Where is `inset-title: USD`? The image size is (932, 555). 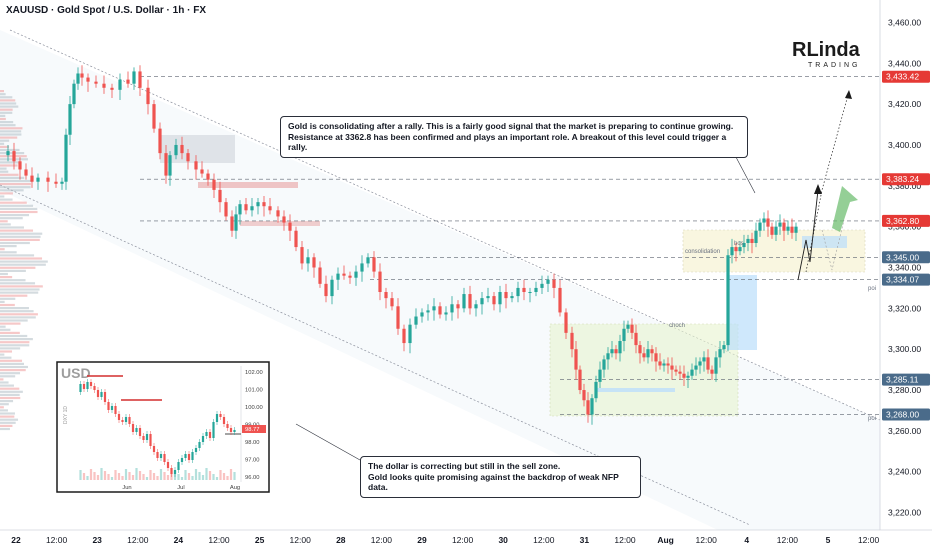 inset-title: USD is located at coordinates (76, 373).